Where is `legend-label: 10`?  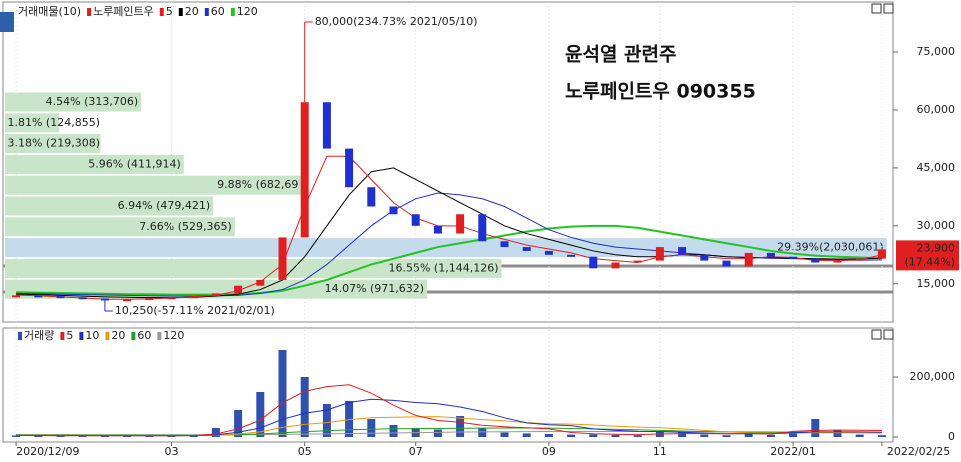 legend-label: 10 is located at coordinates (92, 335).